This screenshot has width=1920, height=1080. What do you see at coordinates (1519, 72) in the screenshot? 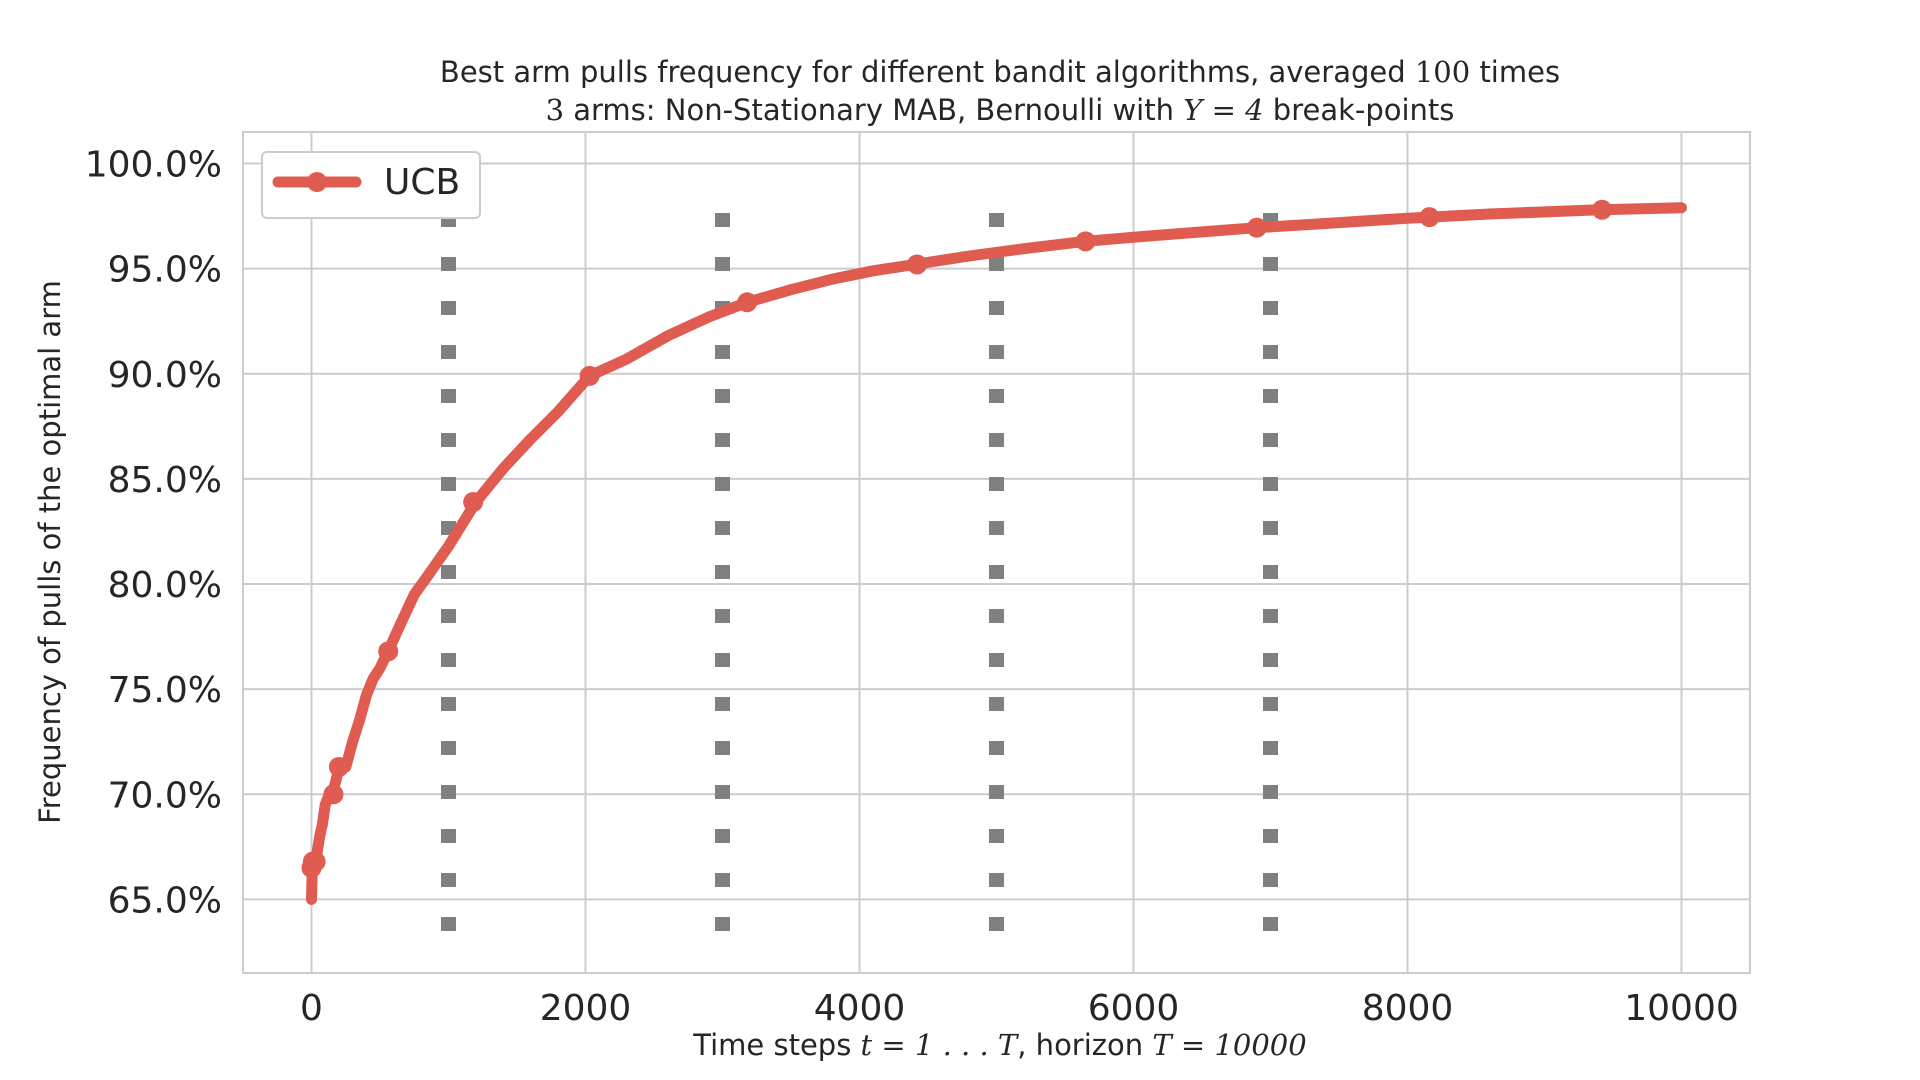
I see `title-line1-end: times` at bounding box center [1519, 72].